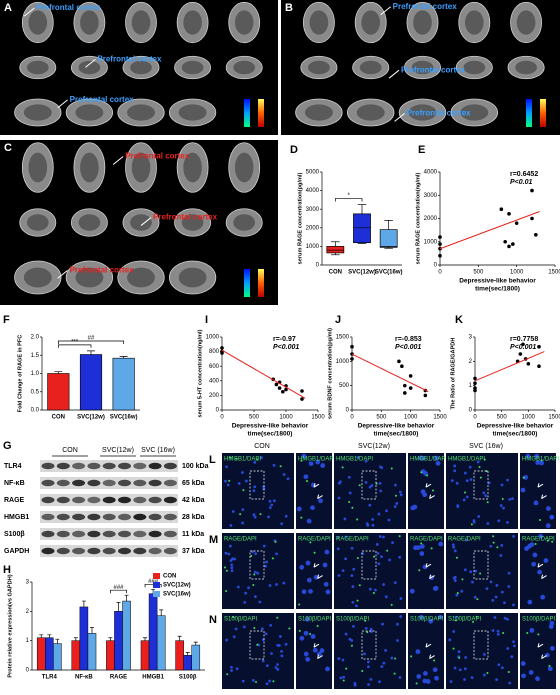 The image size is (560, 695). Describe the element at coordinates (193, 517) in the screenshot. I see `blot-size: 28 kDa` at that location.